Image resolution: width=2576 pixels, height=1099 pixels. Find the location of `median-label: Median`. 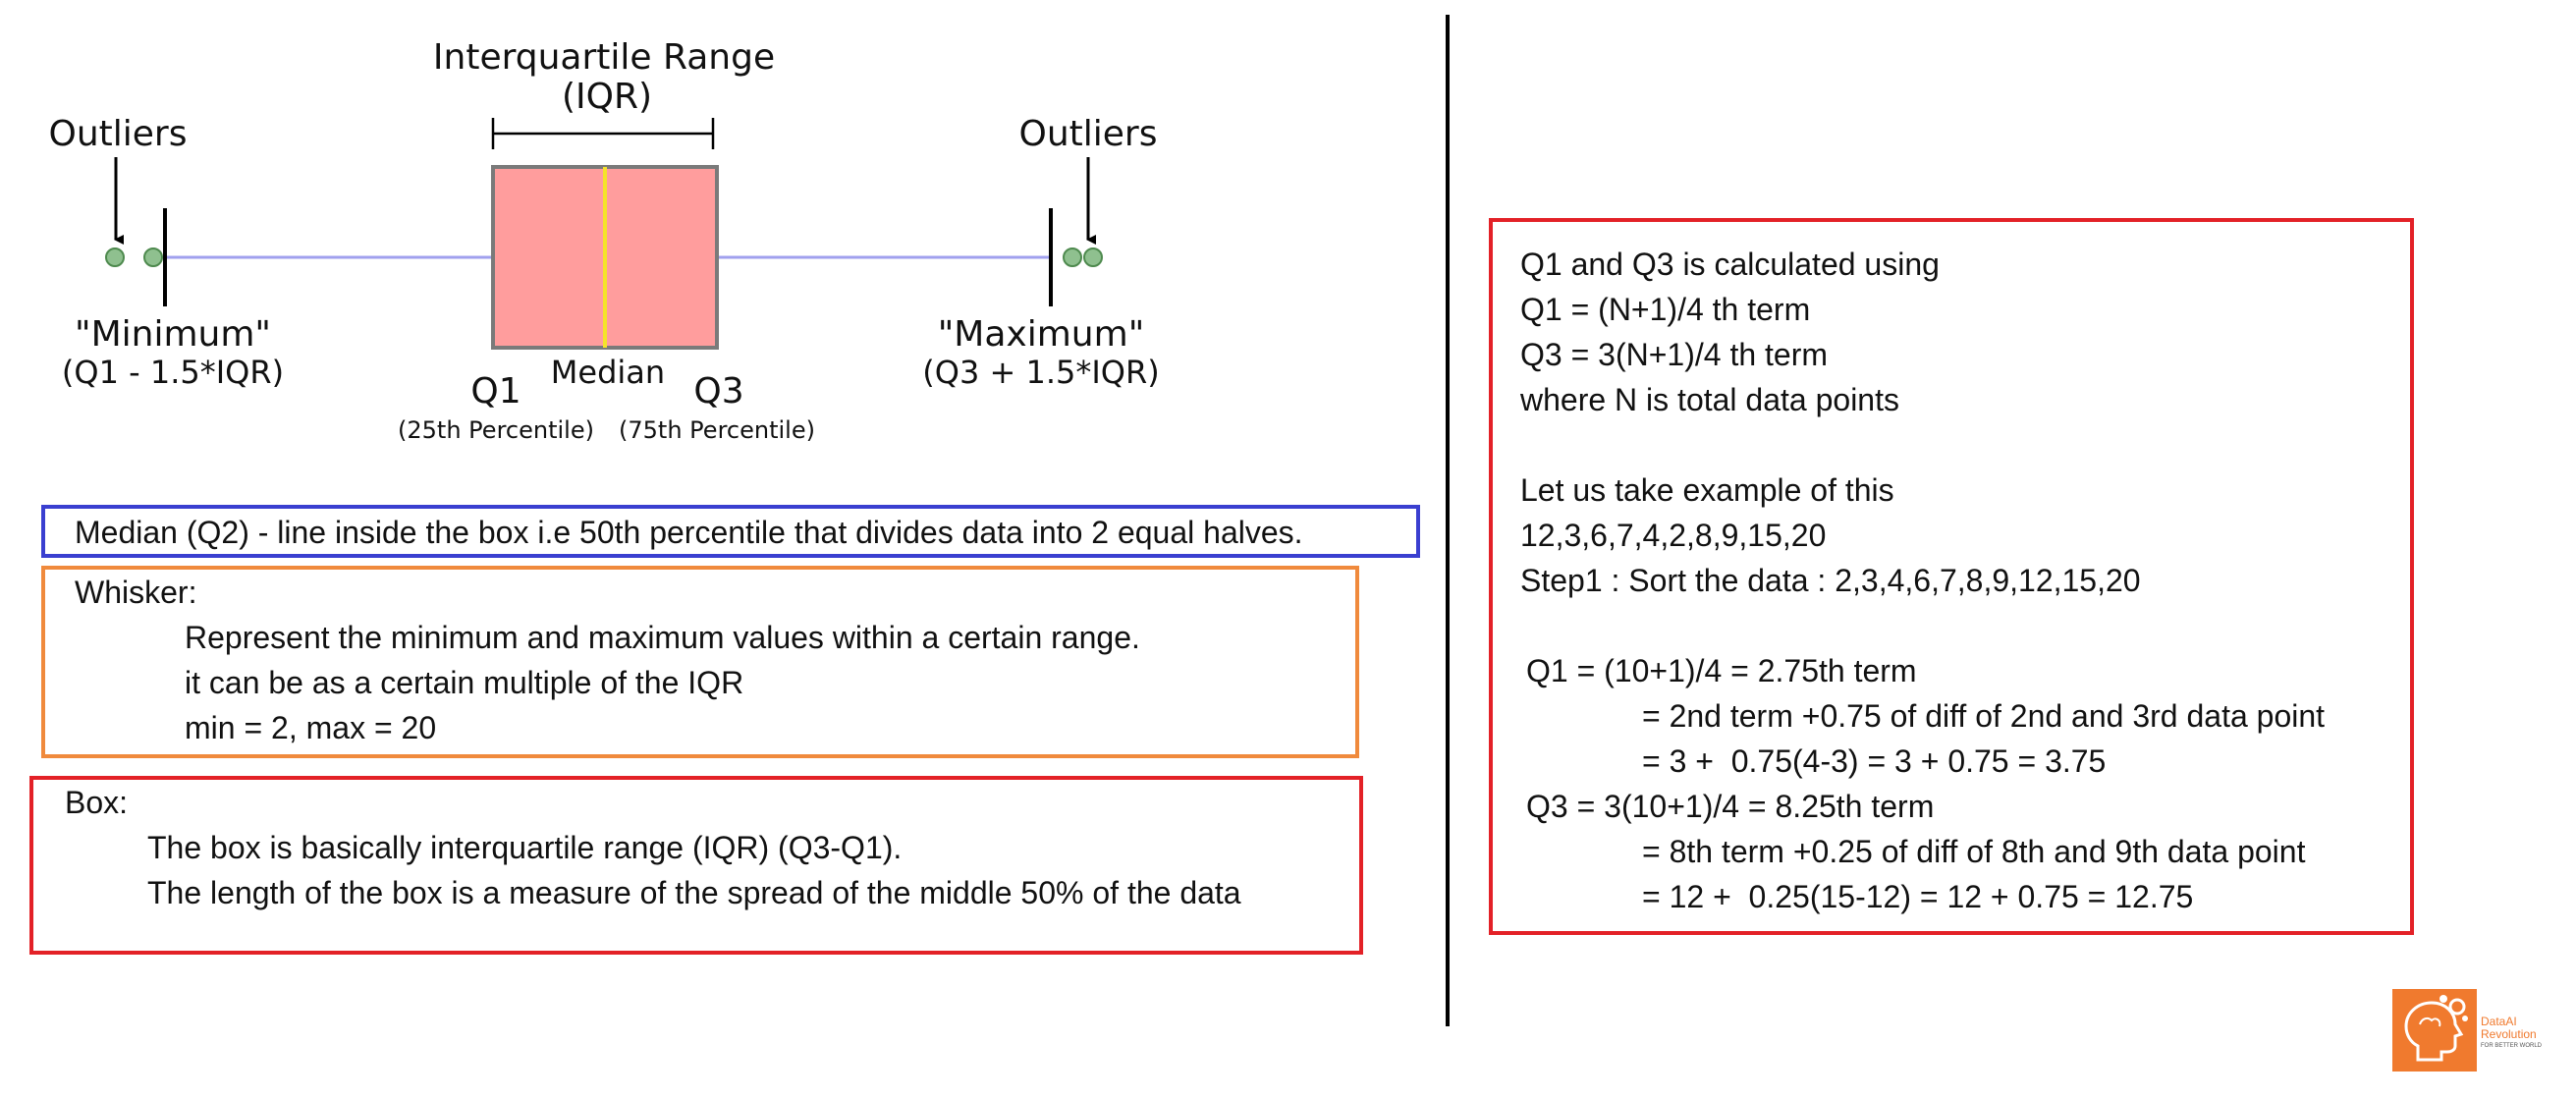

median-label: Median is located at coordinates (608, 372).